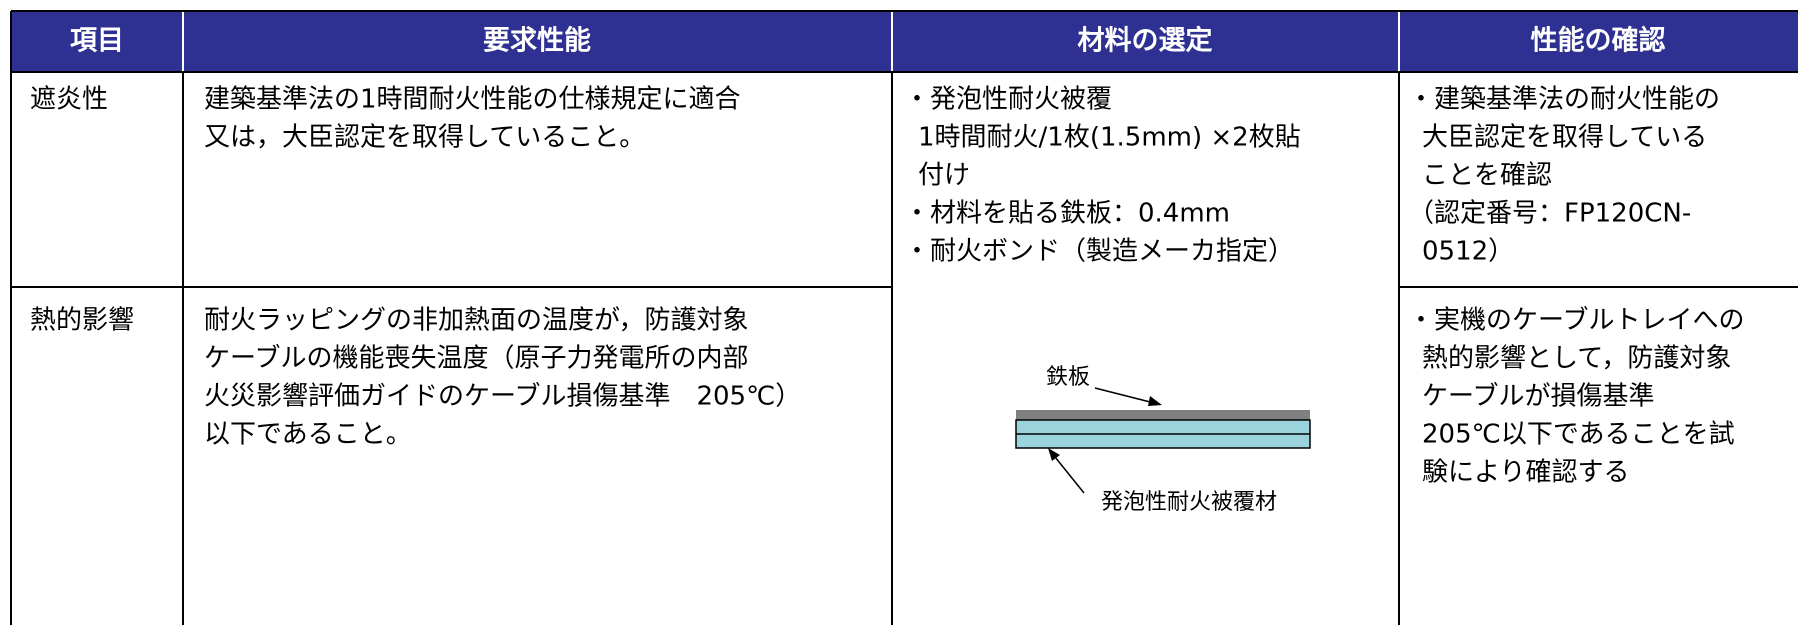  Describe the element at coordinates (1189, 502) in the screenshot. I see `coating-label: 発泡性耐火被覆材` at that location.